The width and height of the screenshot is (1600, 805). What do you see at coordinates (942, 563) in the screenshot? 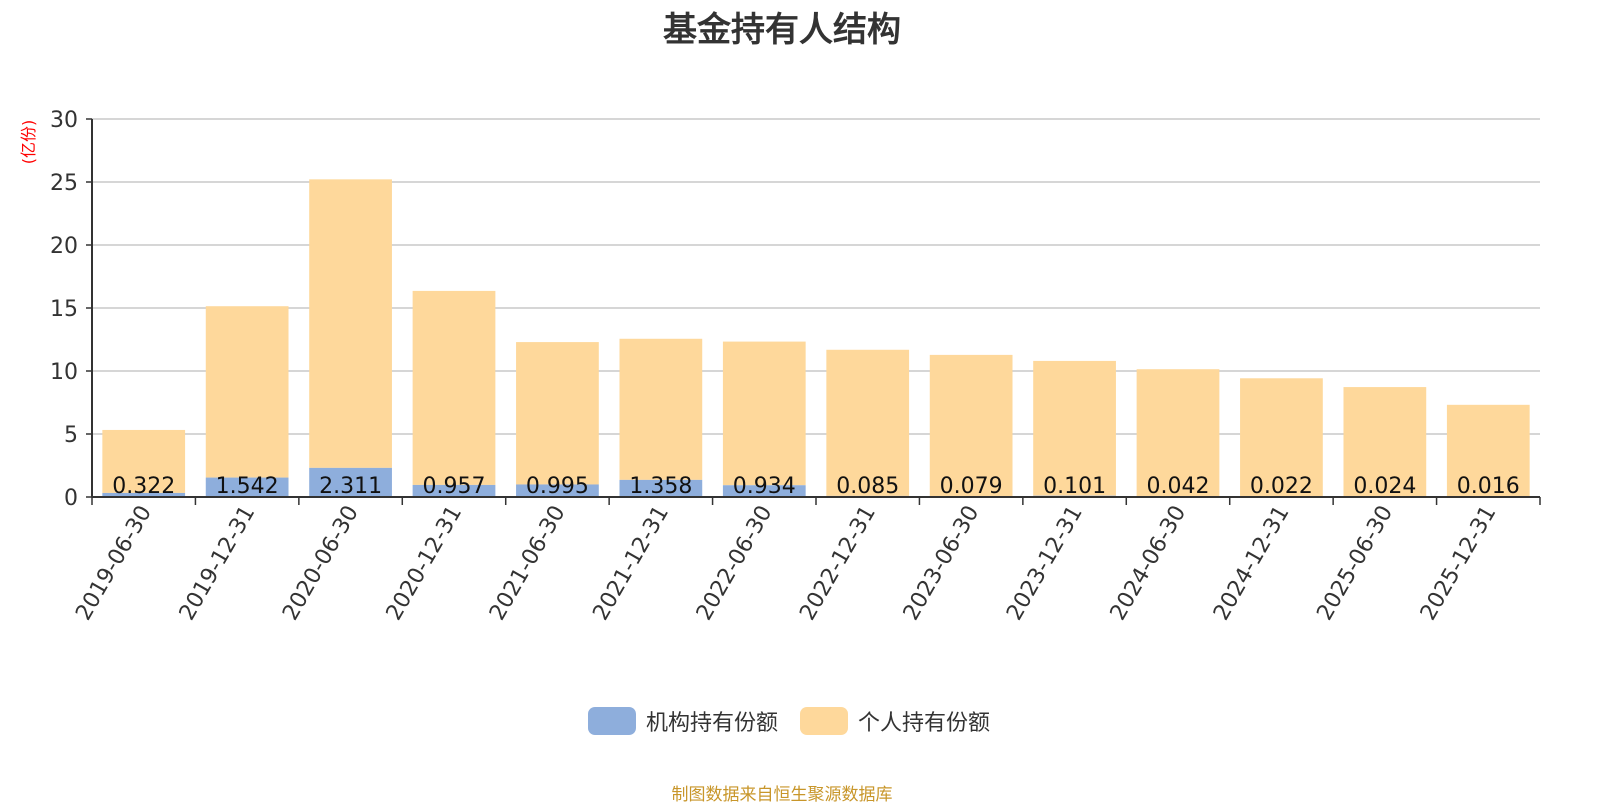
I see `x-tick-label: 2023-06-30` at bounding box center [942, 563].